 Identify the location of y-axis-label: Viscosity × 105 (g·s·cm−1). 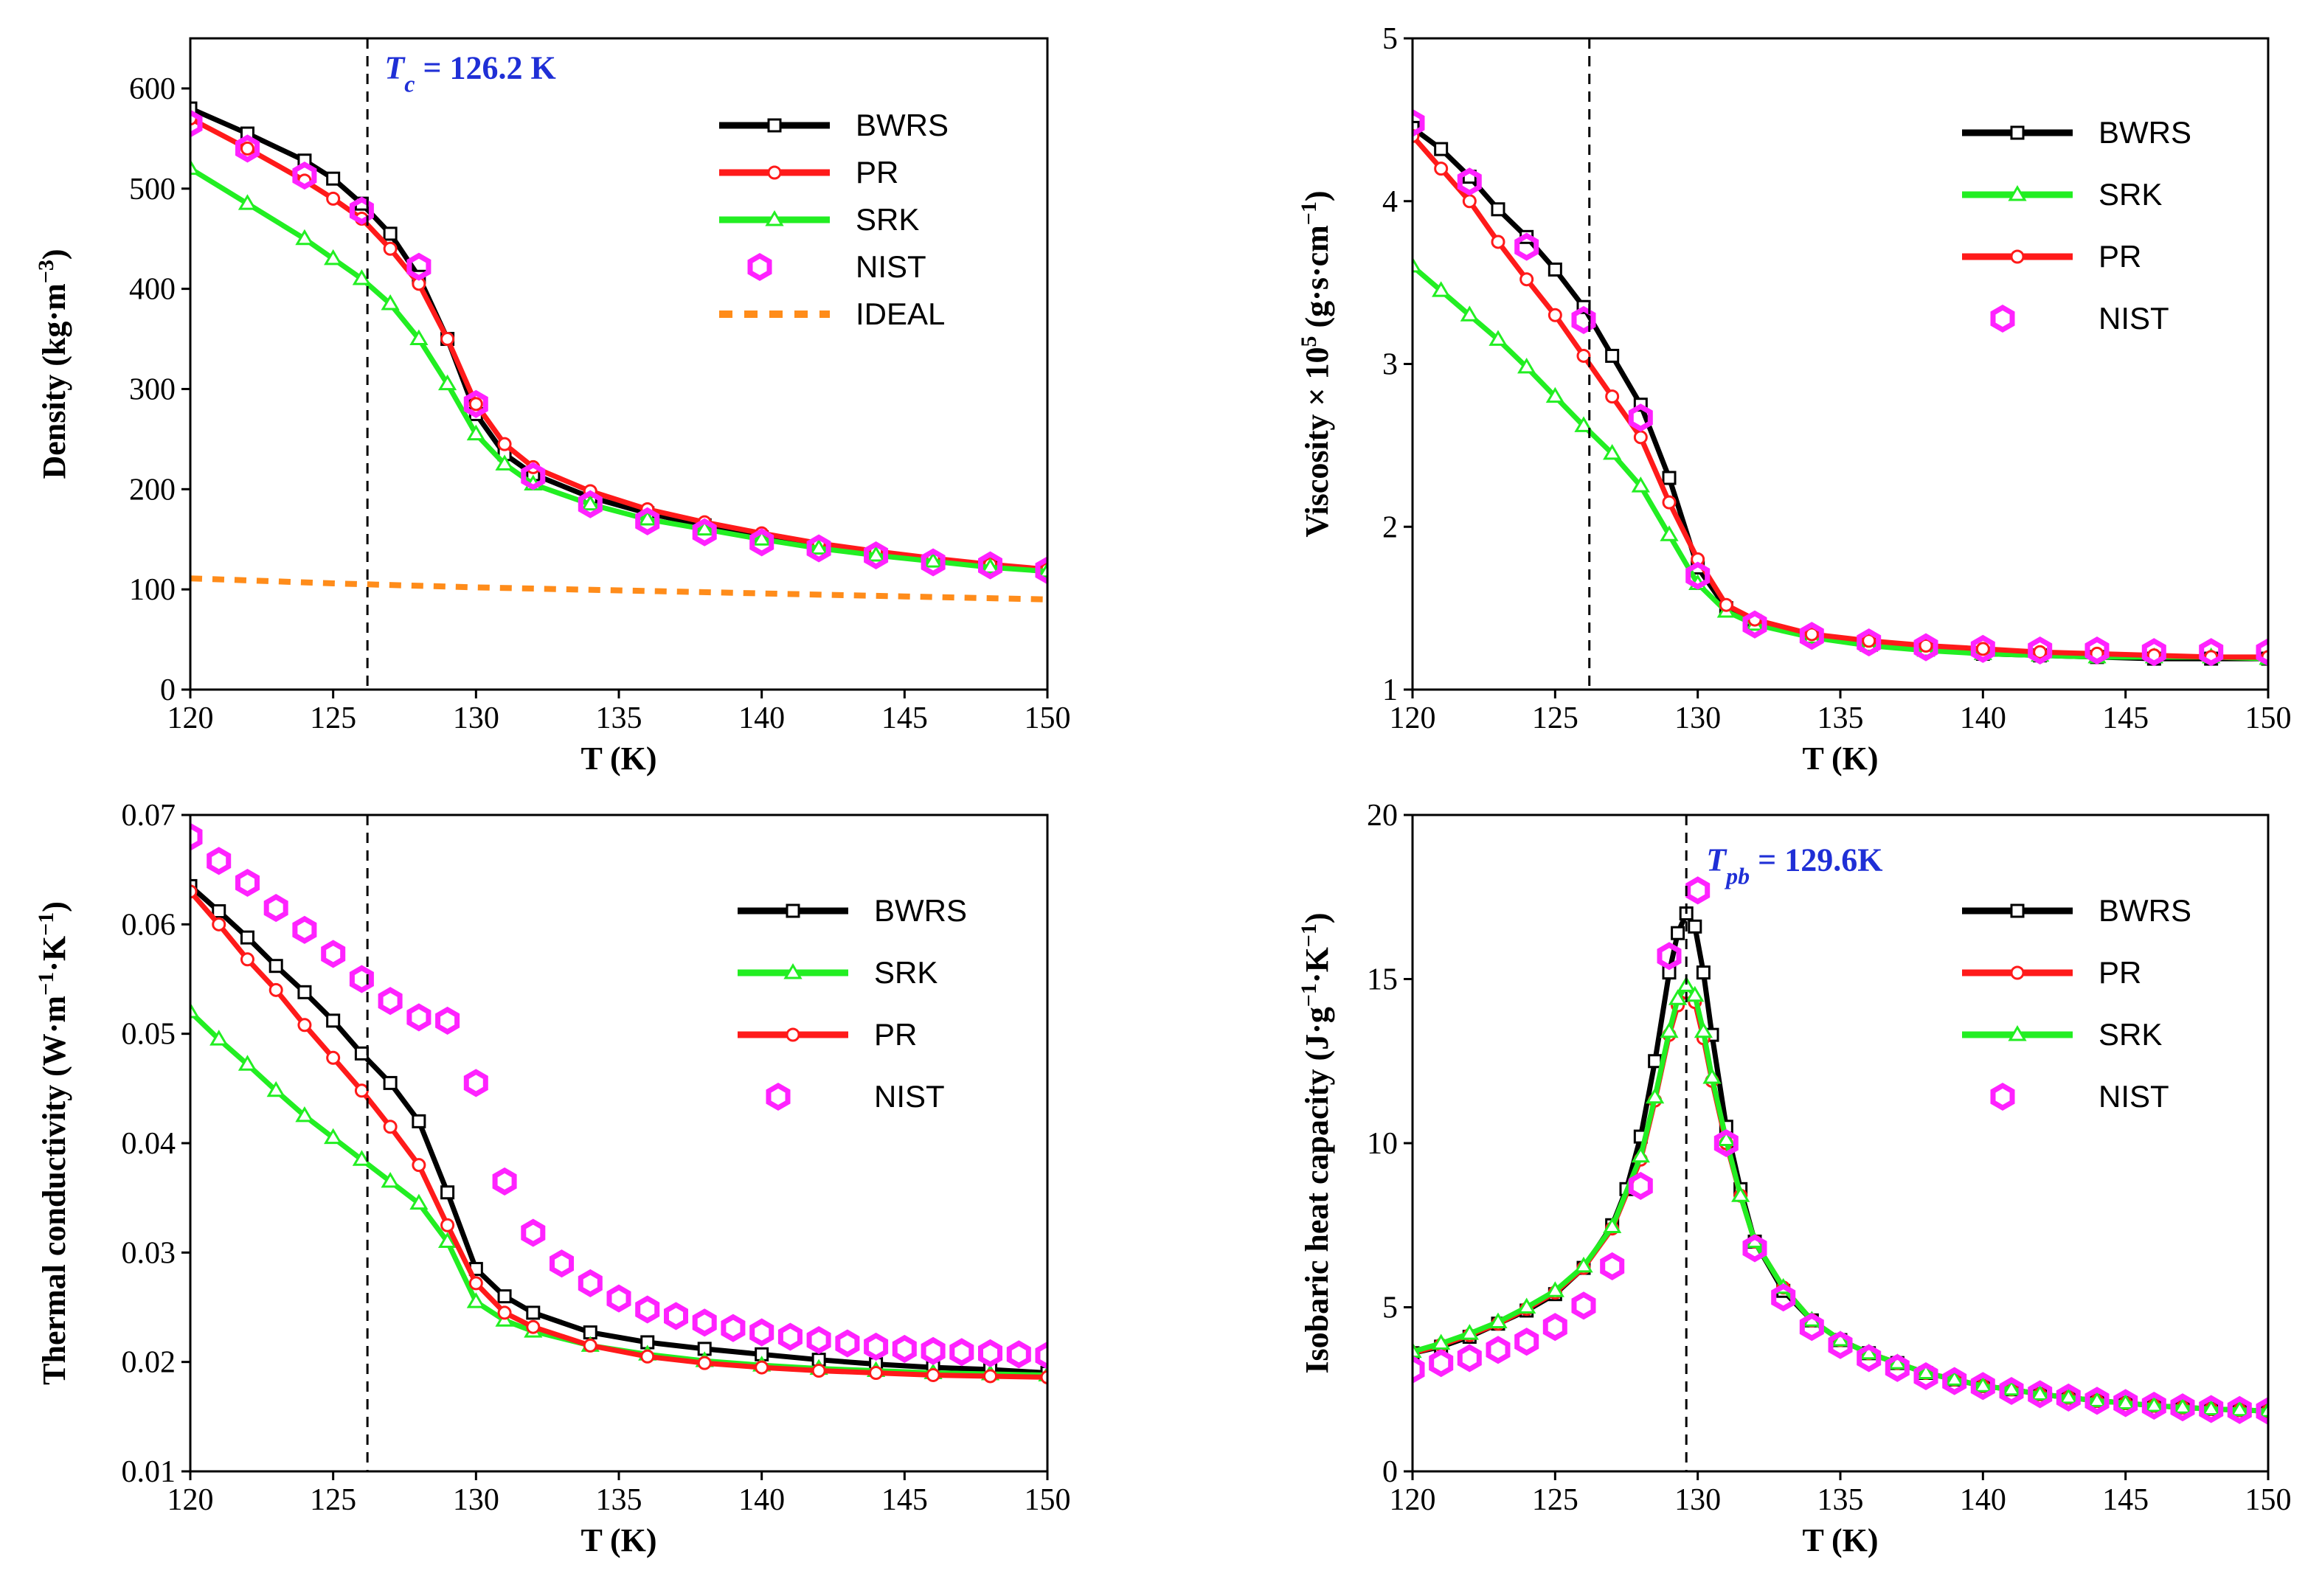
(1316, 363).